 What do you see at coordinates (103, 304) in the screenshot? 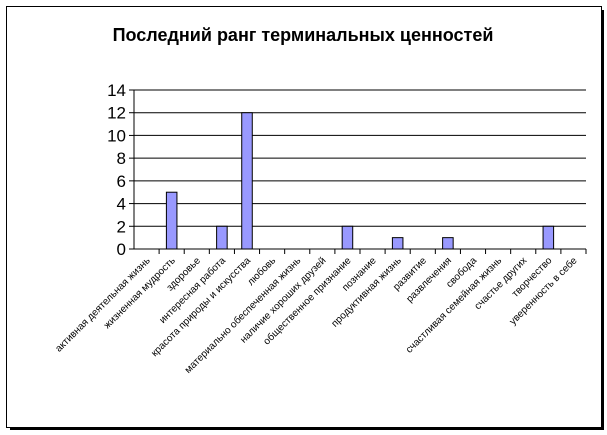
I see `x-tick-label: активная деятельная жизнь` at bounding box center [103, 304].